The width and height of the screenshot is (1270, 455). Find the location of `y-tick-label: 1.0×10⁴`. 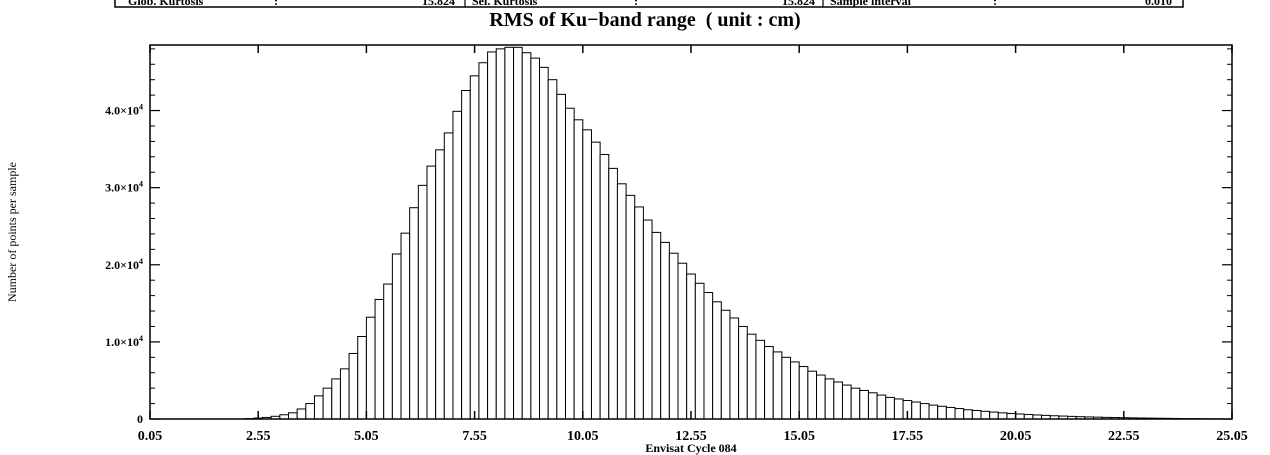

y-tick-label: 1.0×10⁴ is located at coordinates (124, 341).